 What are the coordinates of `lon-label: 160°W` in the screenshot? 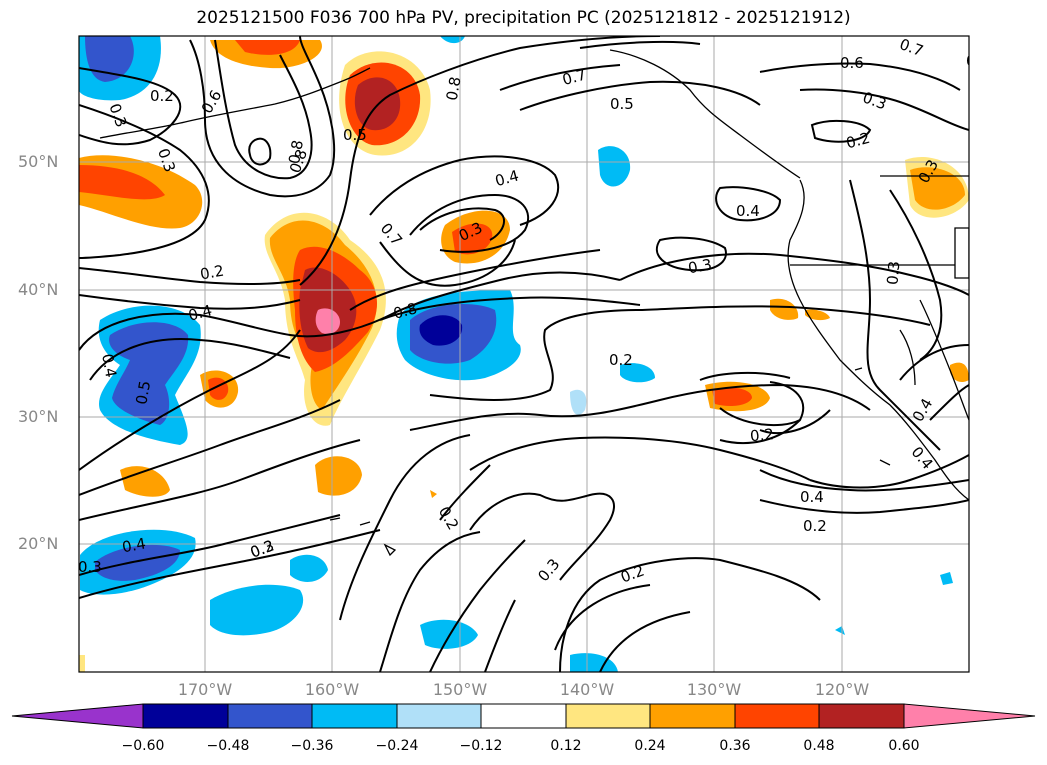 It's located at (332, 689).